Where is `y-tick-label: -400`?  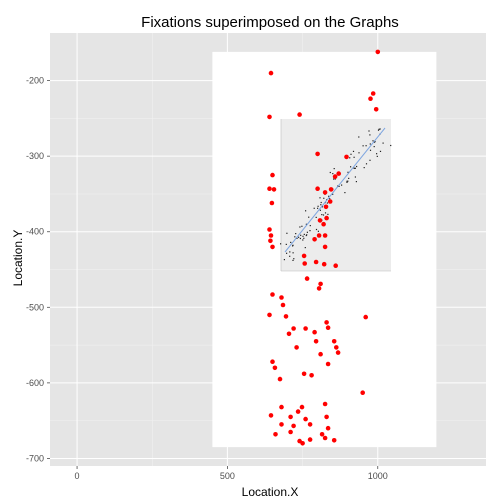
y-tick-label: -400 is located at coordinates (35, 232).